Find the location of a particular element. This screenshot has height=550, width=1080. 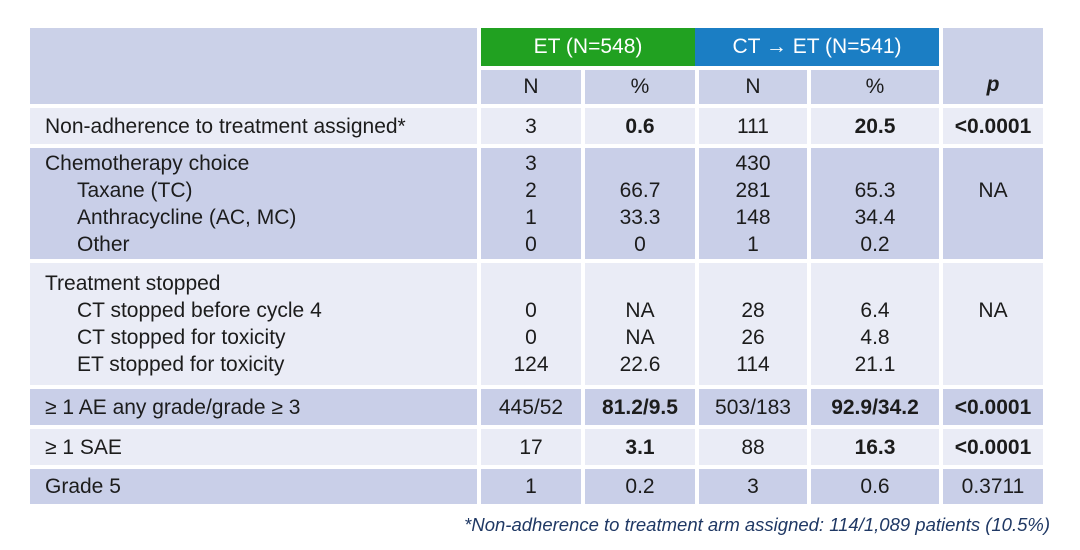

cell-et-pct: 3.1 is located at coordinates (640, 447).